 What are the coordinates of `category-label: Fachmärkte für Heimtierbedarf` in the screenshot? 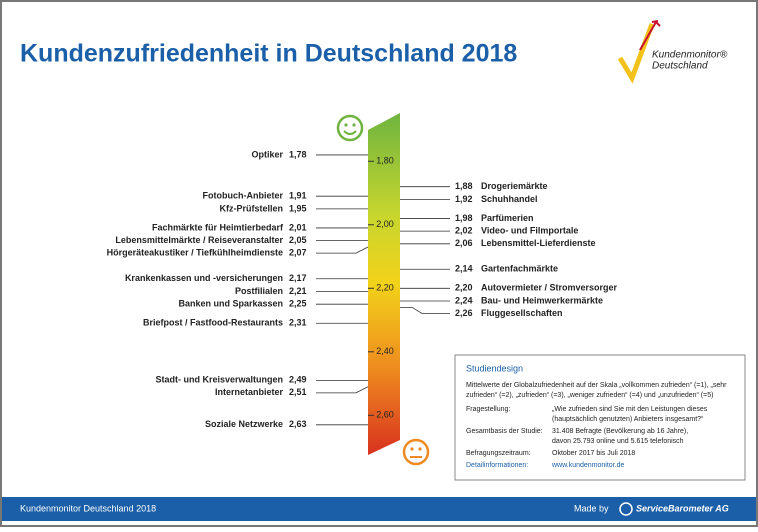 It's located at (218, 227).